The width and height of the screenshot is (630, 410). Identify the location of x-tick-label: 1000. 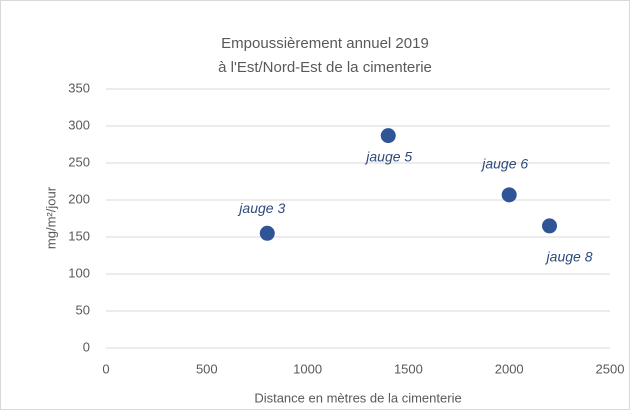
(307, 368).